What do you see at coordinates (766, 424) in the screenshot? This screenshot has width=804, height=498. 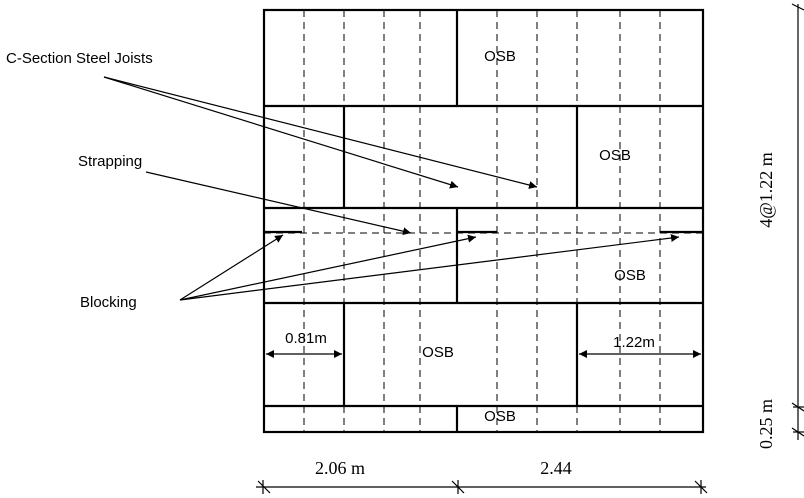 I see `height-bottom-dimension: 0.25 m` at bounding box center [766, 424].